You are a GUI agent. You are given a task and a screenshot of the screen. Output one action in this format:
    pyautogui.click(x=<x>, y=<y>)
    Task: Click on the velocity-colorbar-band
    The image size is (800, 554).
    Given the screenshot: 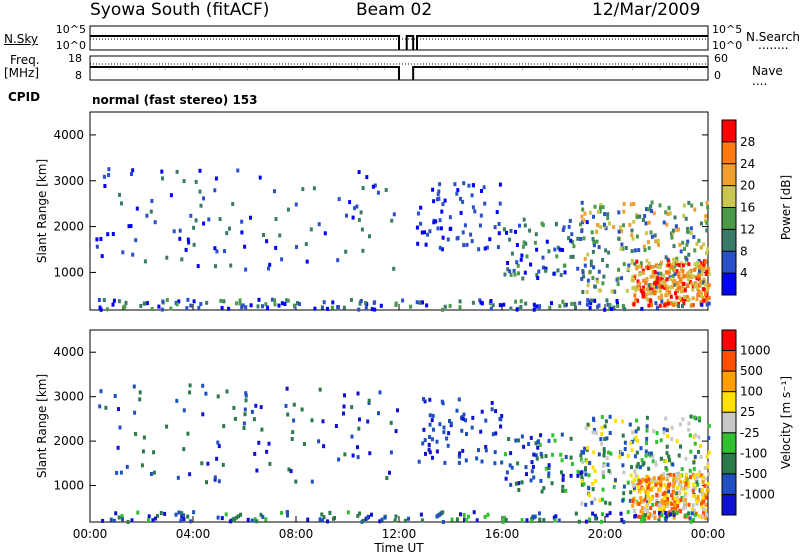 What is the action you would take?
    pyautogui.click(x=729, y=484)
    